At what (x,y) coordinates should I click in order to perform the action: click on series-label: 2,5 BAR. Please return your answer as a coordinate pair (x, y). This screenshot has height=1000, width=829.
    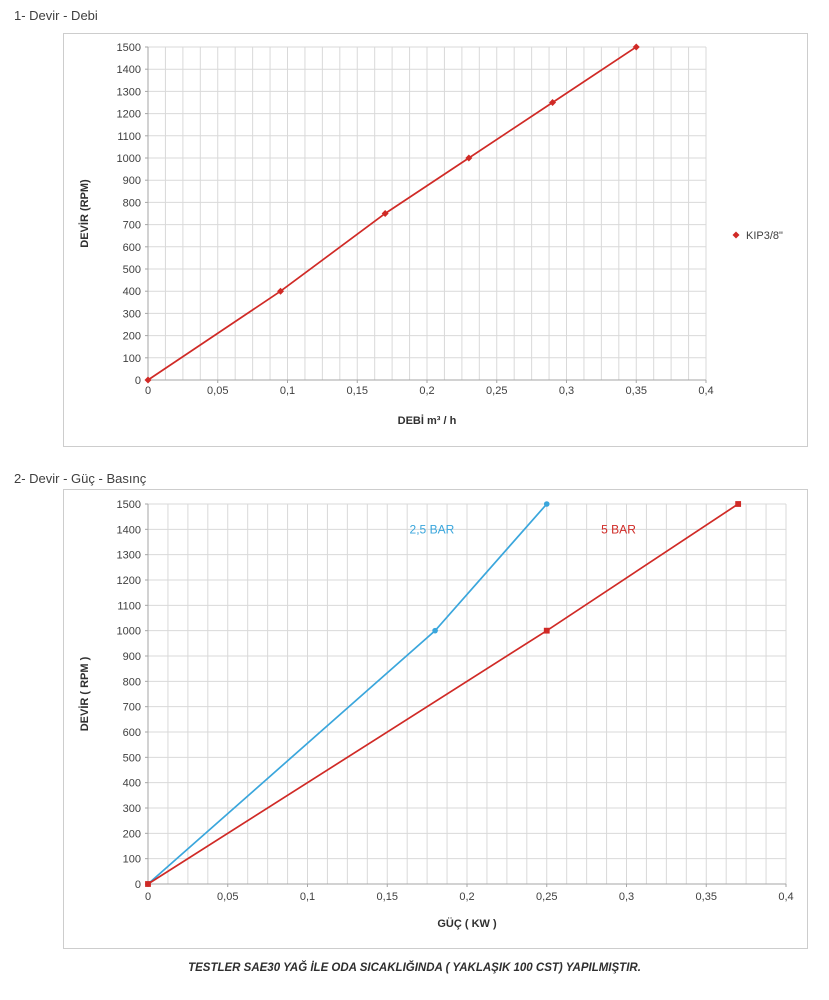
    Looking at the image, I should click on (432, 529).